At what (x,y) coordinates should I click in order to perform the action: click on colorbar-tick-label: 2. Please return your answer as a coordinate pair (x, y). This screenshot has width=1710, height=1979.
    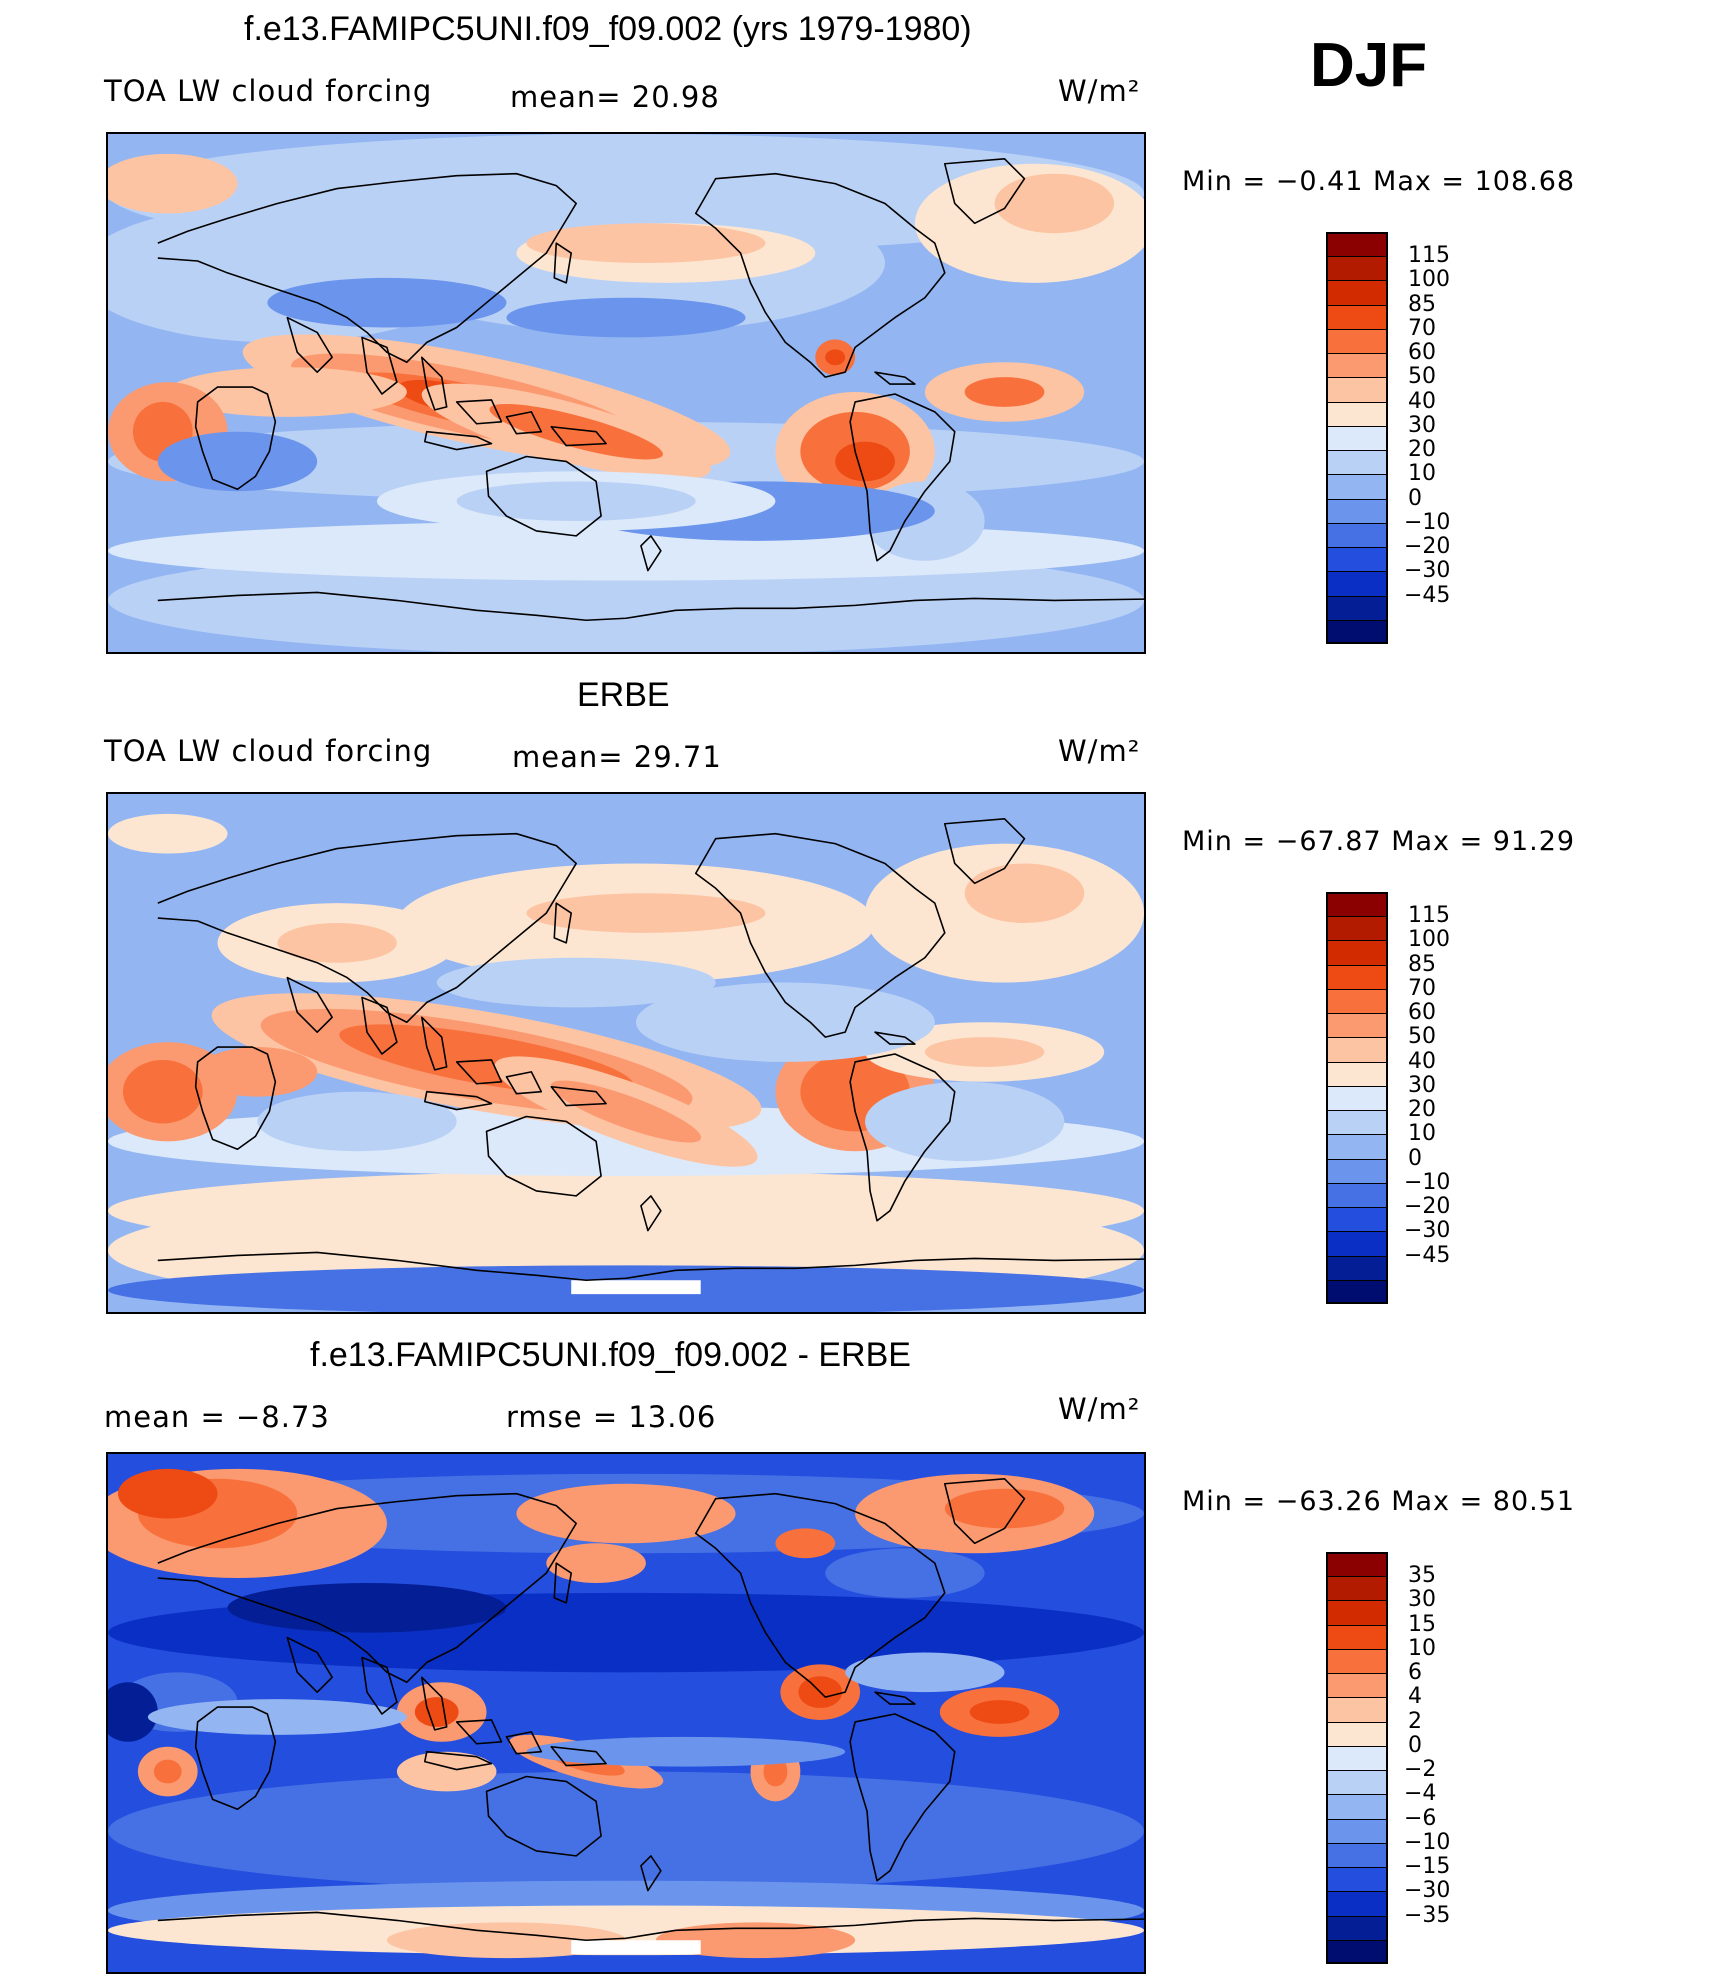
    Looking at the image, I should click on (1415, 1721).